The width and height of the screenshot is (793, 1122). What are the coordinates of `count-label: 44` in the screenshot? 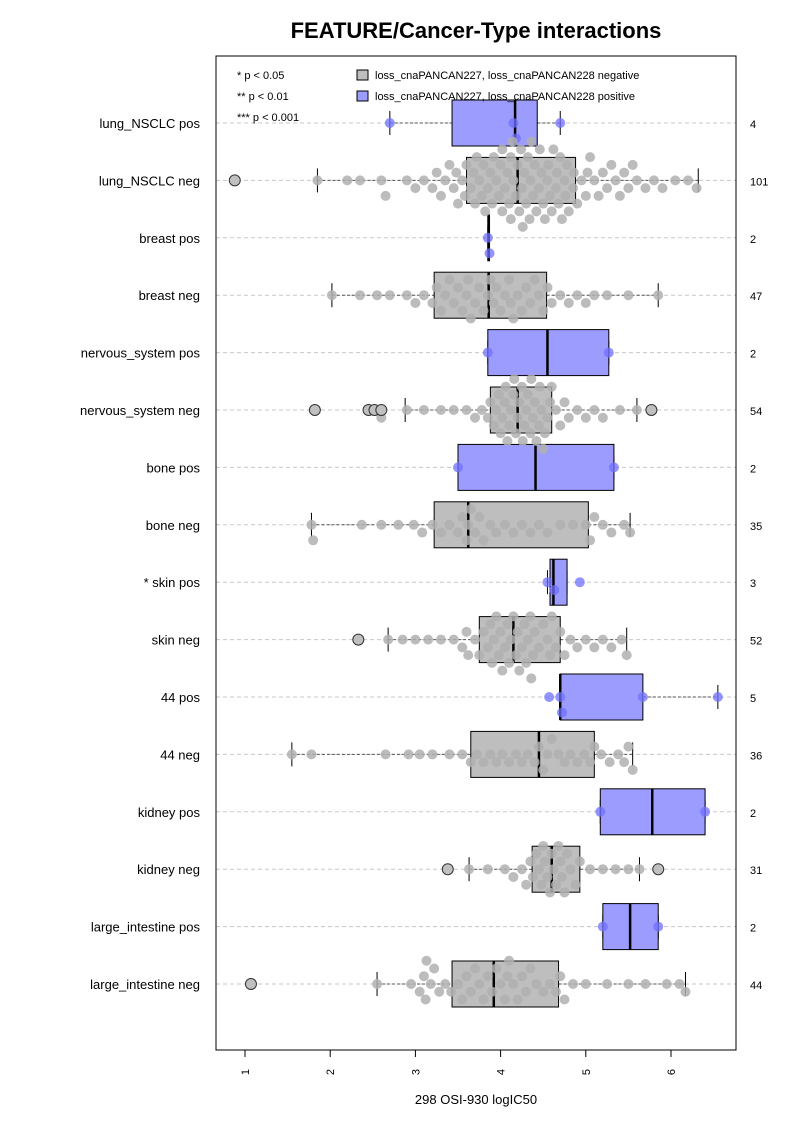 It's located at (756, 986).